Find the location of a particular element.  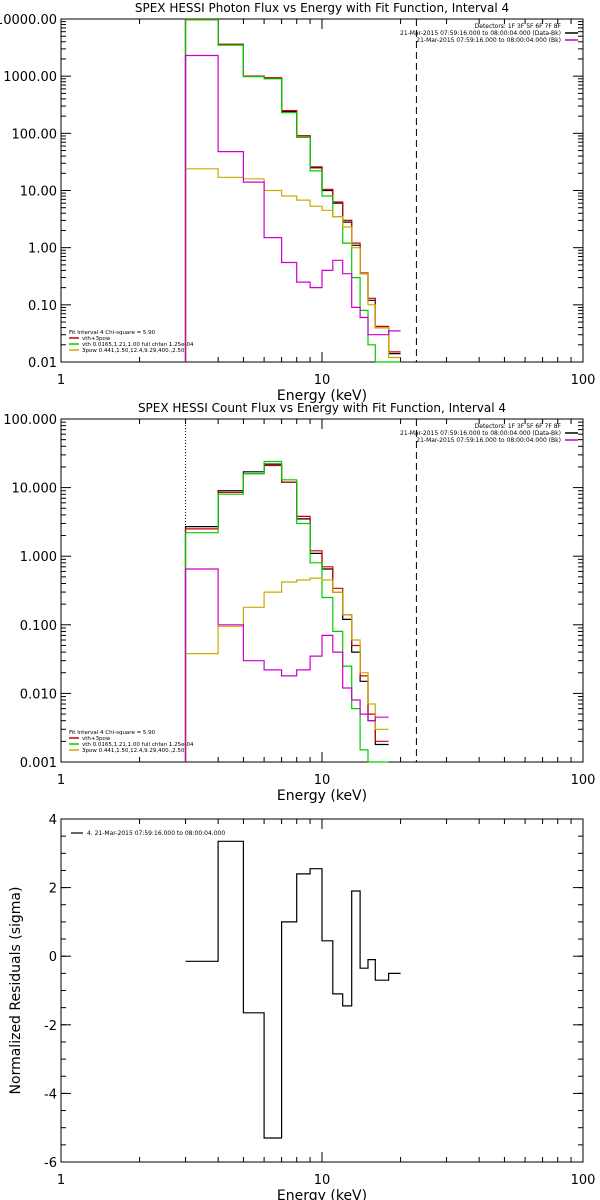

y-tick-label: 100.000 is located at coordinates (30, 420).